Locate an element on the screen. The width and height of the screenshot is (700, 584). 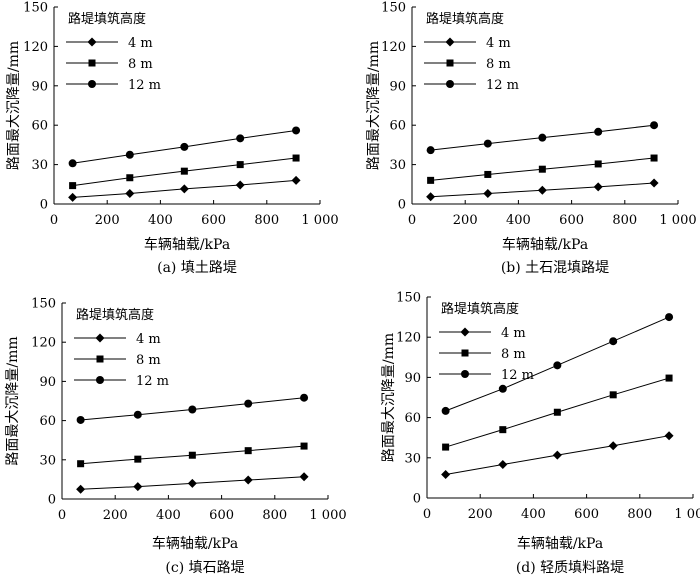
panel-caption: (d) 轻质填料路堤 is located at coordinates (570, 568).